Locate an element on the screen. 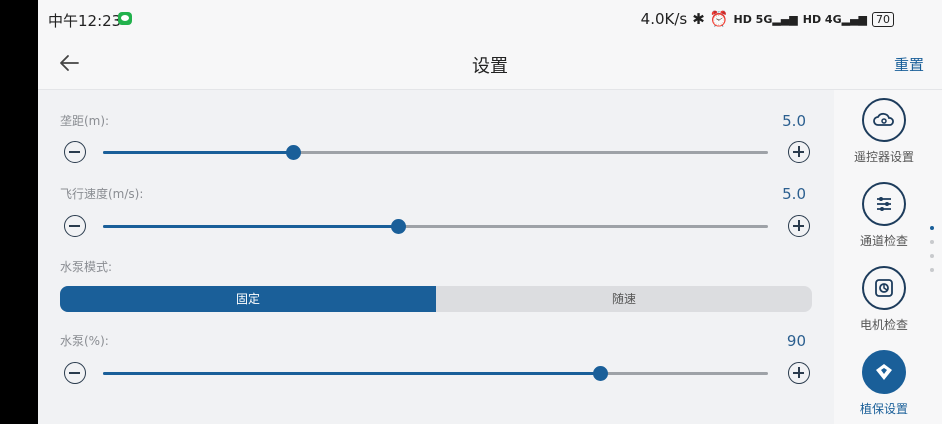  alarm-icon: ⏰ is located at coordinates (719, 19).